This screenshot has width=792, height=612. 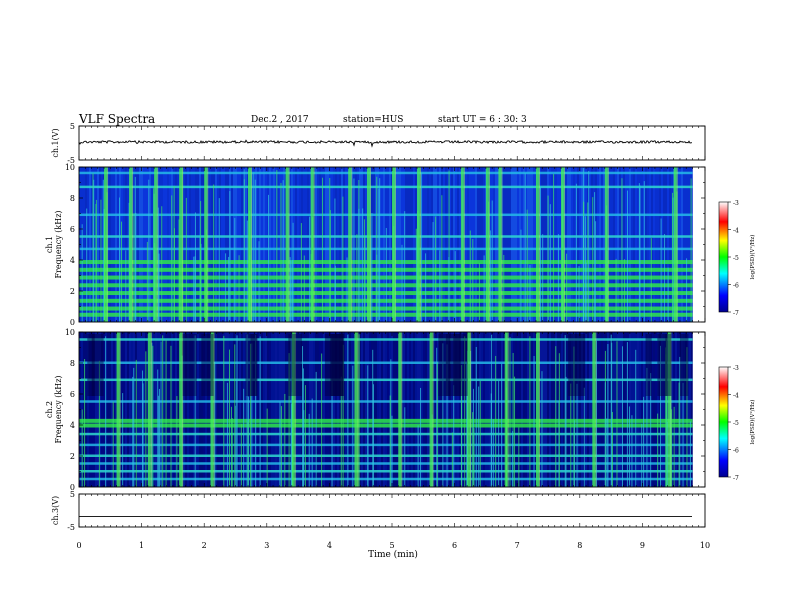 I want to click on y-tick-label: 10, so click(x=70, y=167).